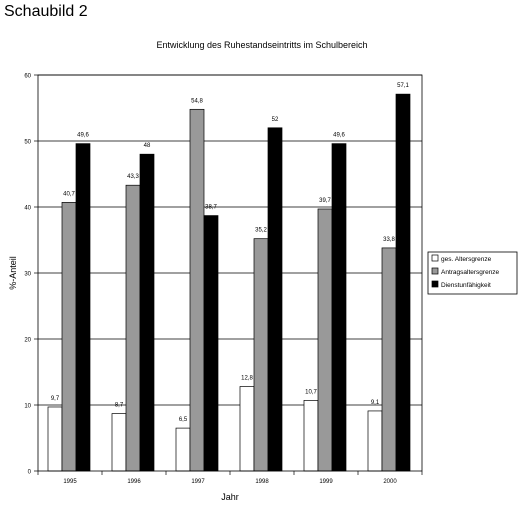 The height and width of the screenshot is (505, 524). Describe the element at coordinates (13, 273) in the screenshot. I see `y-axis-label: %-Anteil` at that location.